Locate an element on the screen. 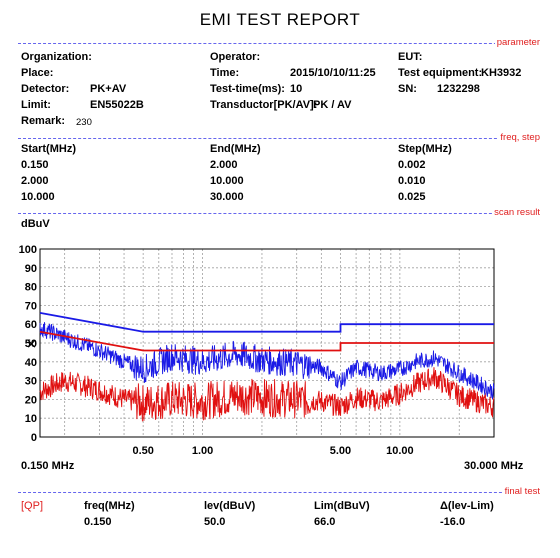  quasi-peak-limit-line is located at coordinates (266, 322).